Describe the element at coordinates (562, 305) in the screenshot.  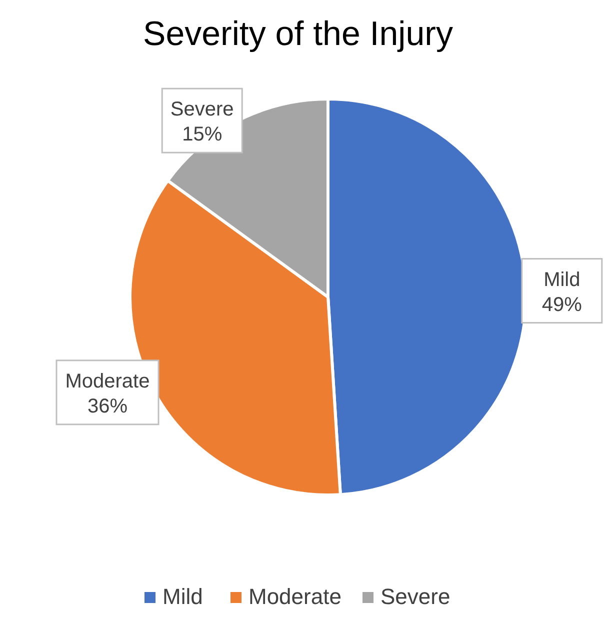
I see `data-label: 49%` at that location.